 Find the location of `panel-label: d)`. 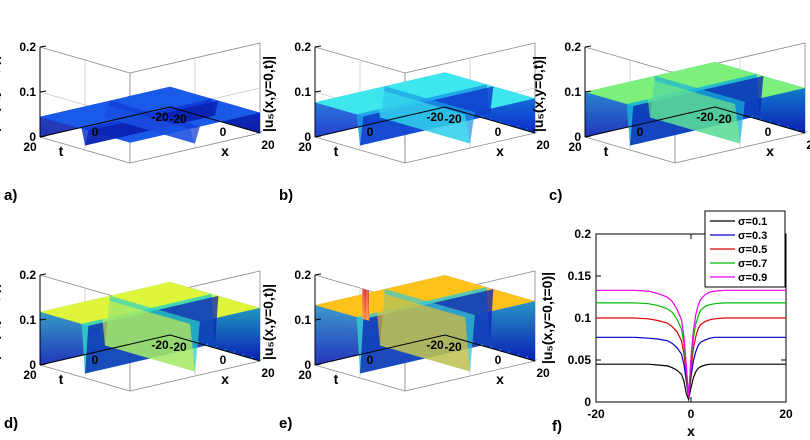

panel-label: d) is located at coordinates (11, 423).